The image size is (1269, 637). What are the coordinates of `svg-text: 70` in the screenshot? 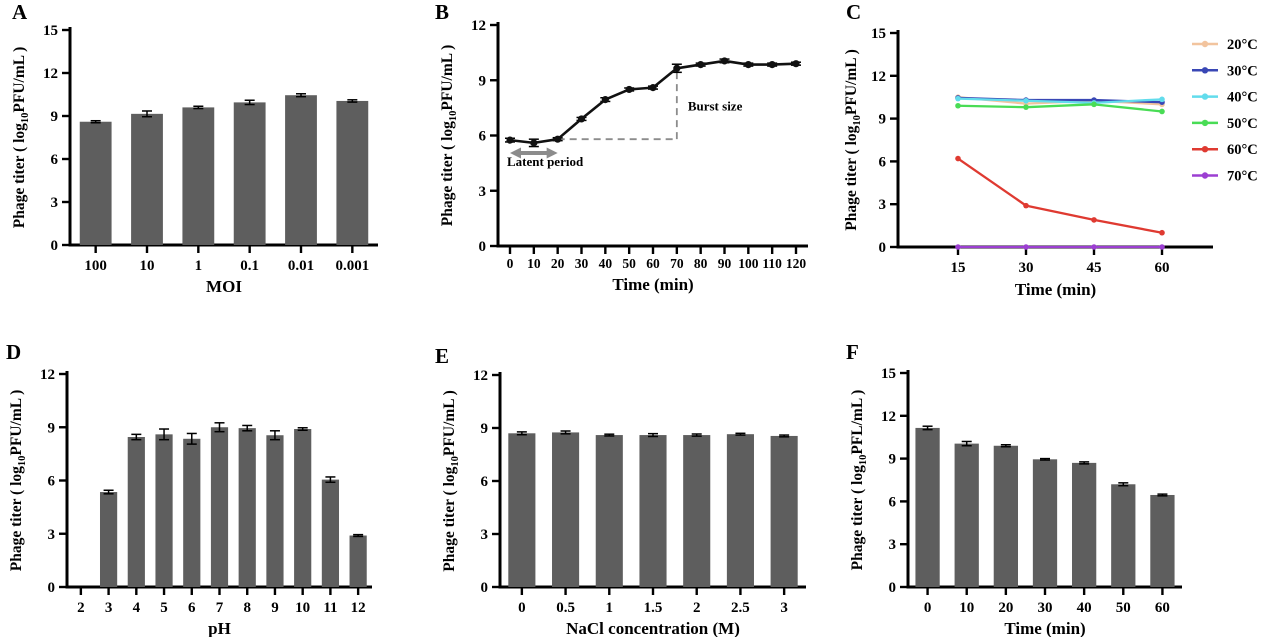 It's located at (677, 263).